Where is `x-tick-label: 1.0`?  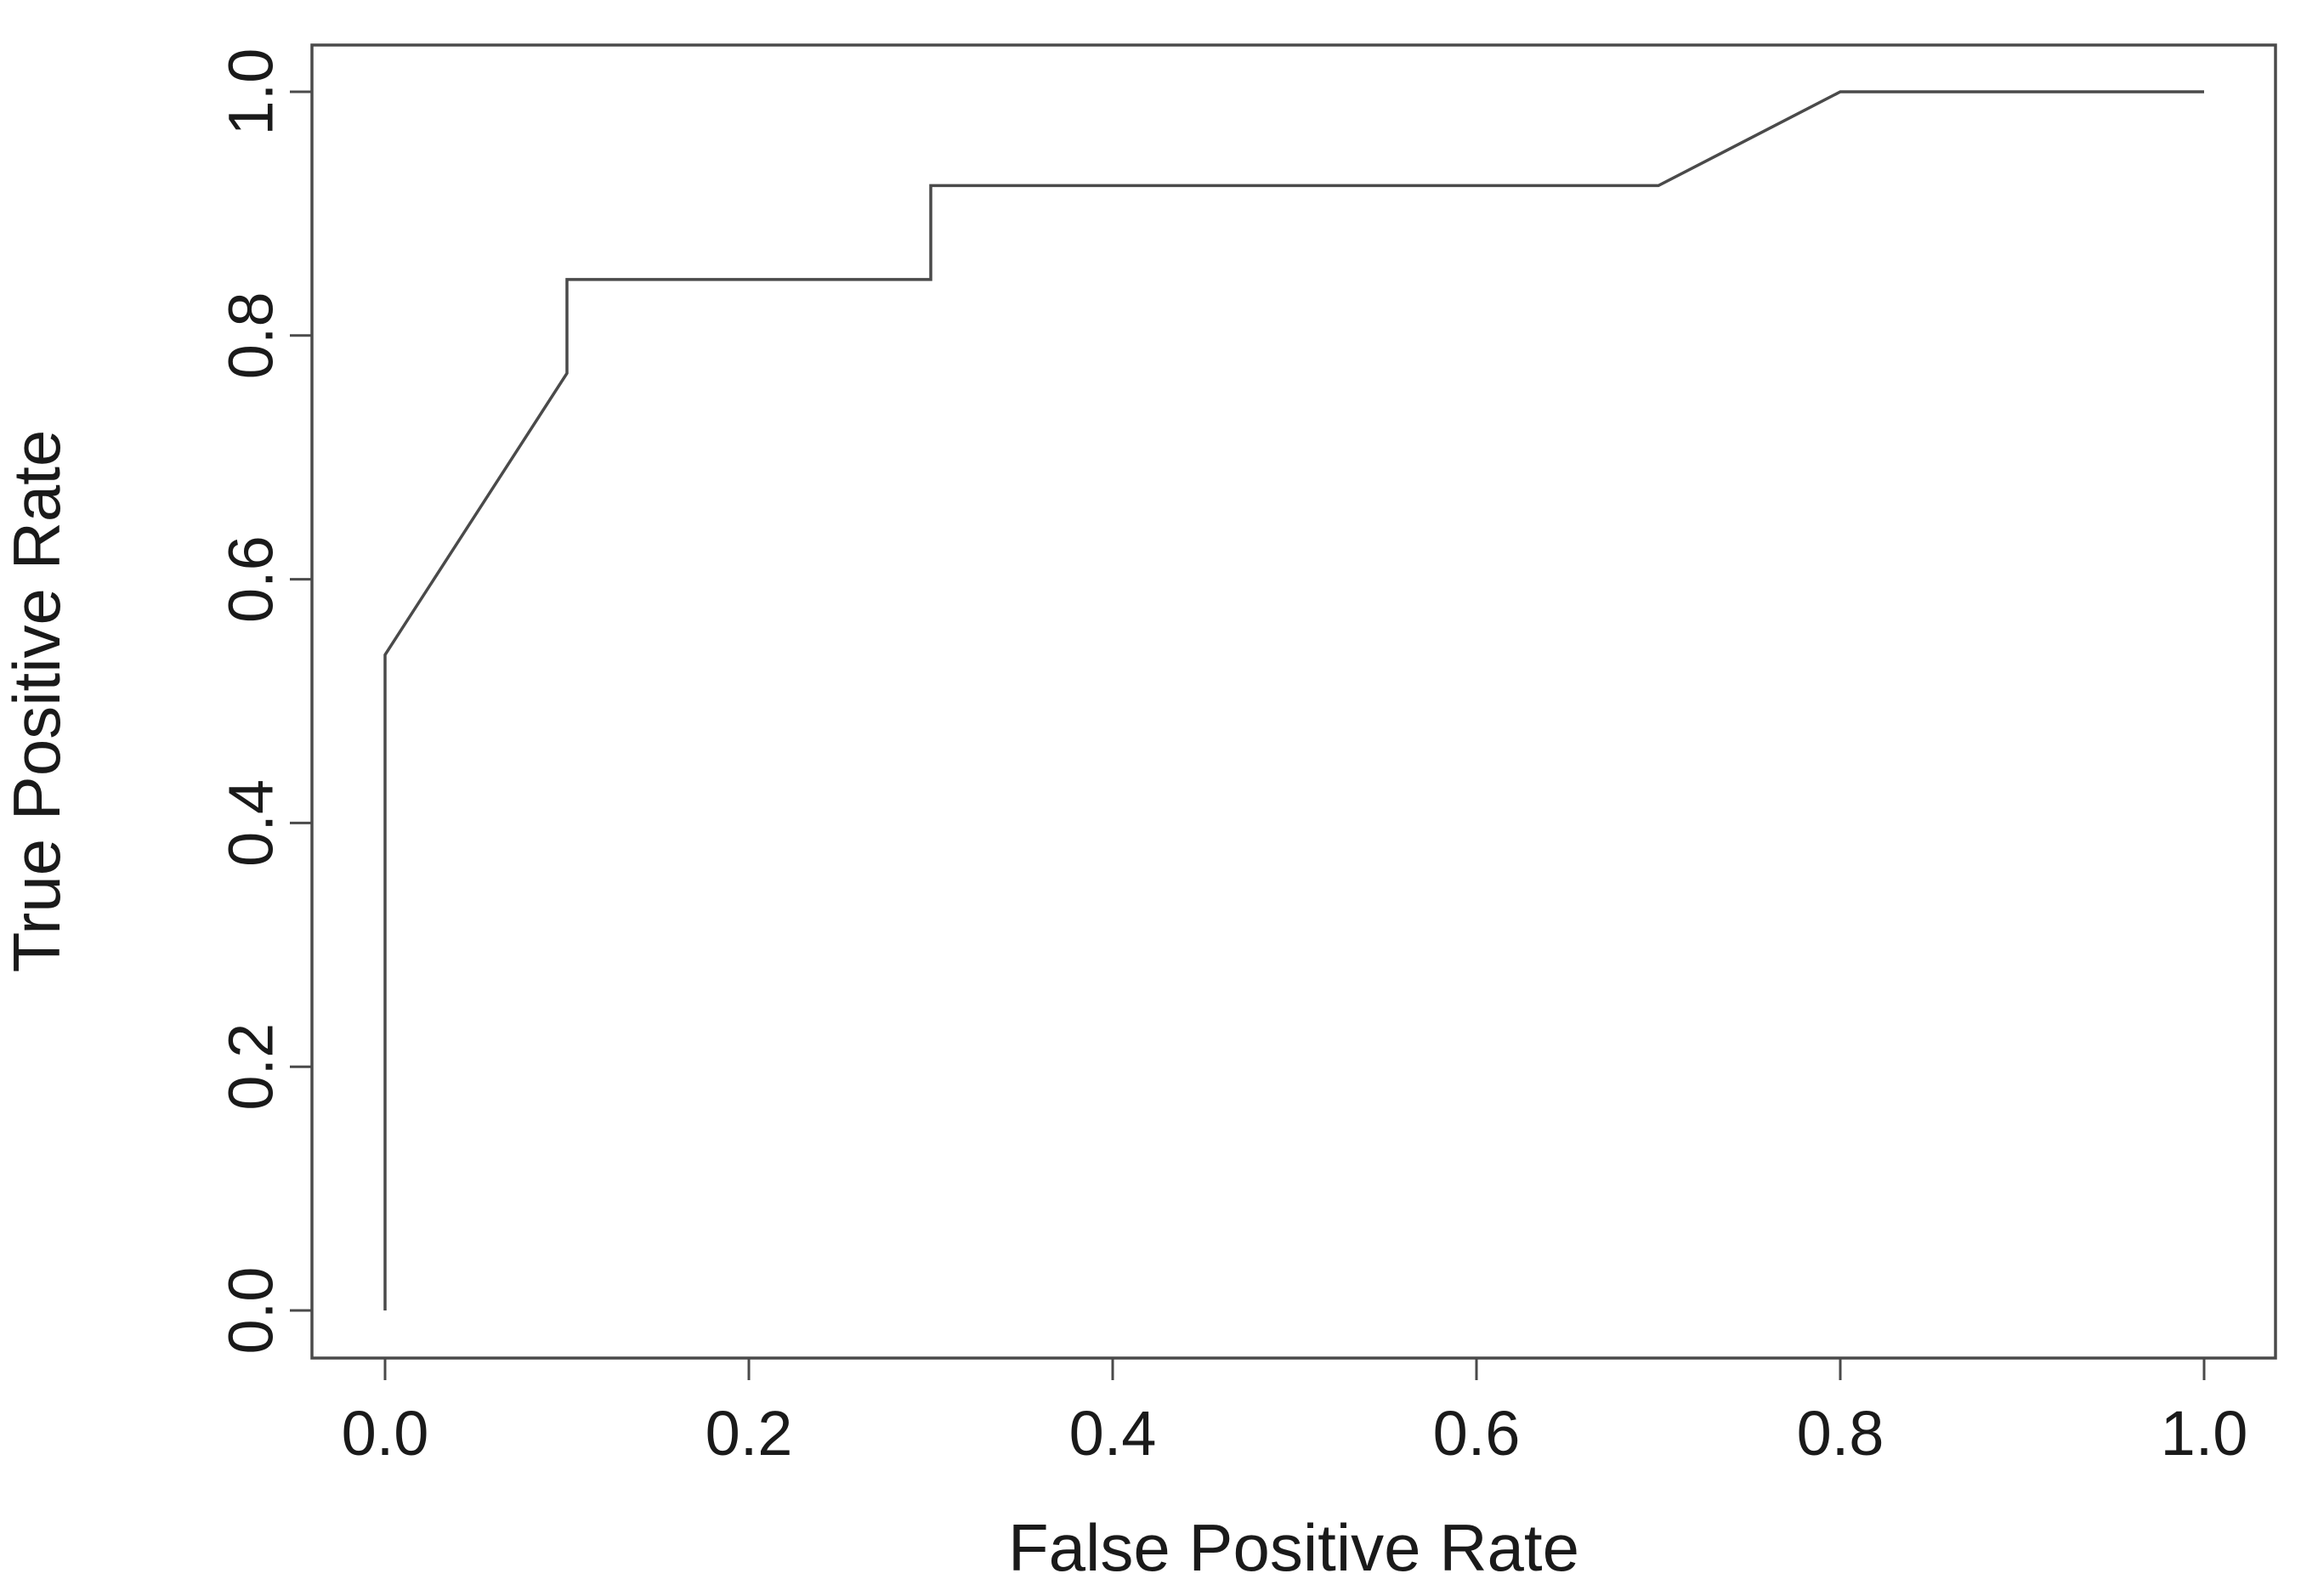 x-tick-label: 1.0 is located at coordinates (2204, 1434).